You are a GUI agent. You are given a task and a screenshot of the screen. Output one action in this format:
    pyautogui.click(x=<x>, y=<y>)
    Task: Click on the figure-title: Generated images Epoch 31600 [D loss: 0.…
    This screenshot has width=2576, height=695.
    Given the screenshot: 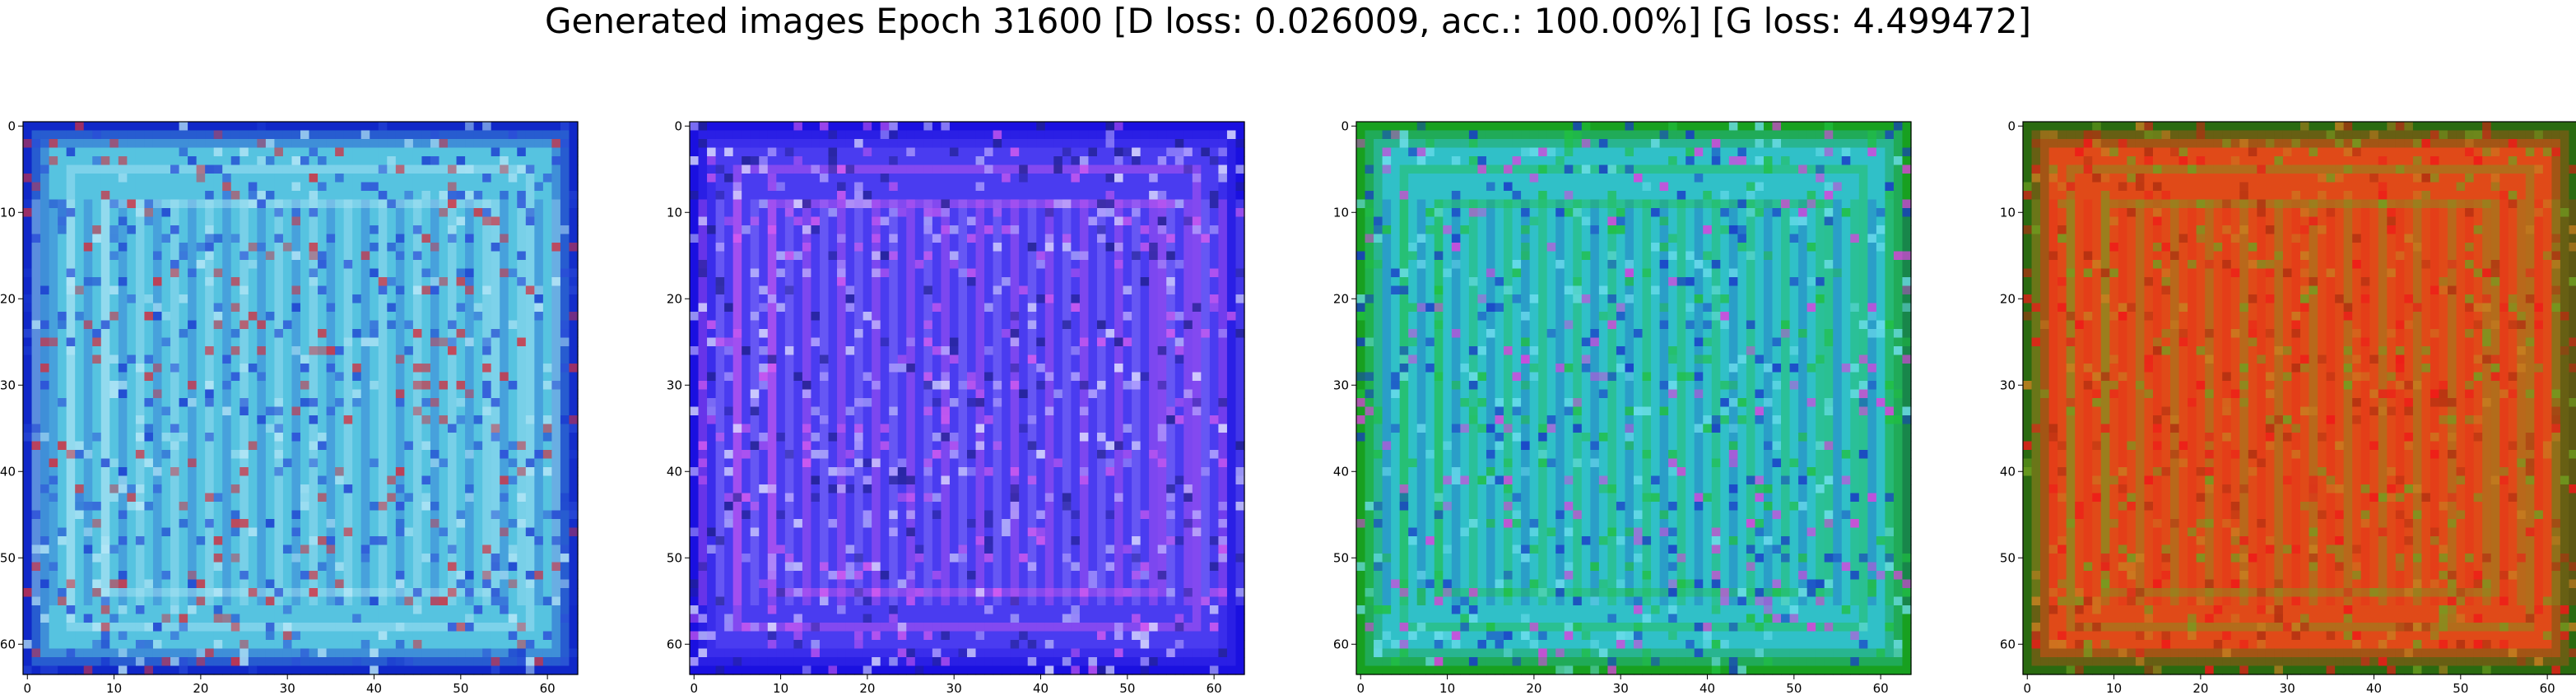 What is the action you would take?
    pyautogui.click(x=1288, y=21)
    